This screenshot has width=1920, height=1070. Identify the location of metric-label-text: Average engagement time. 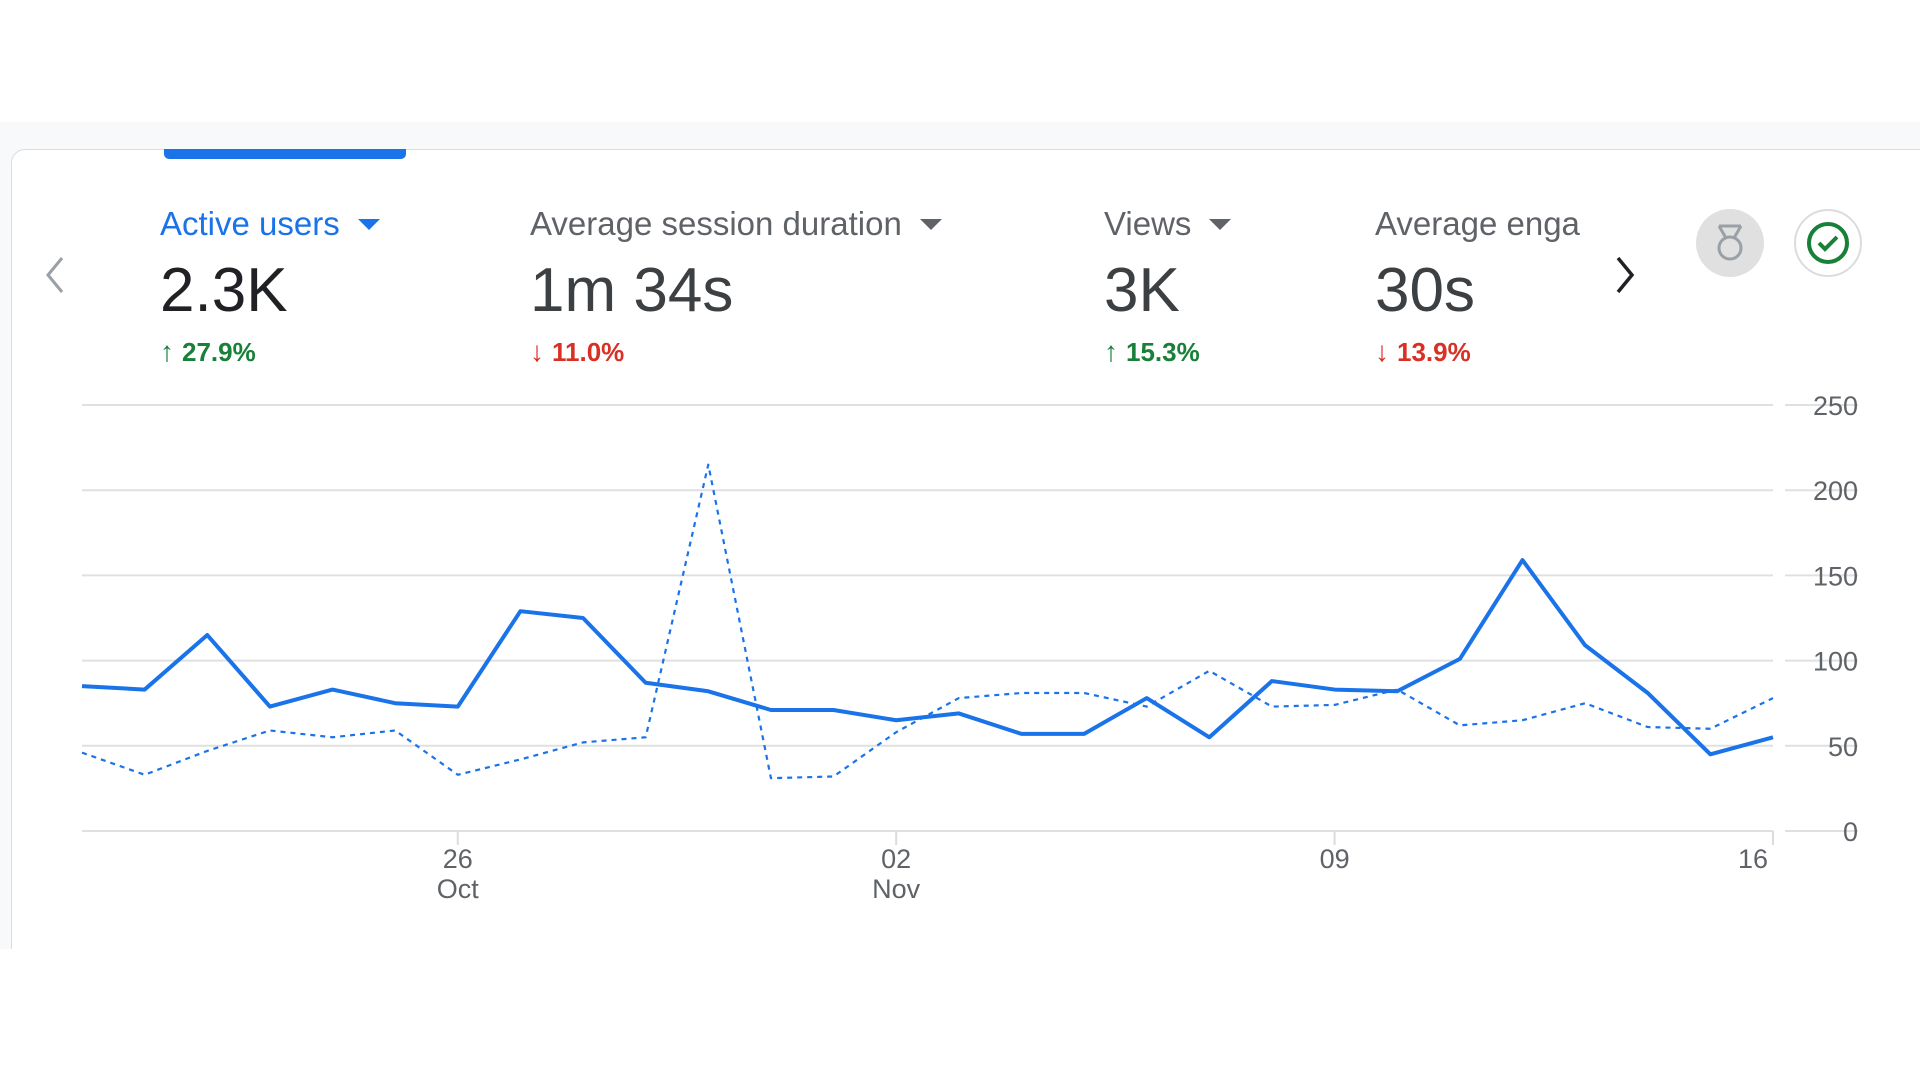
(1478, 223).